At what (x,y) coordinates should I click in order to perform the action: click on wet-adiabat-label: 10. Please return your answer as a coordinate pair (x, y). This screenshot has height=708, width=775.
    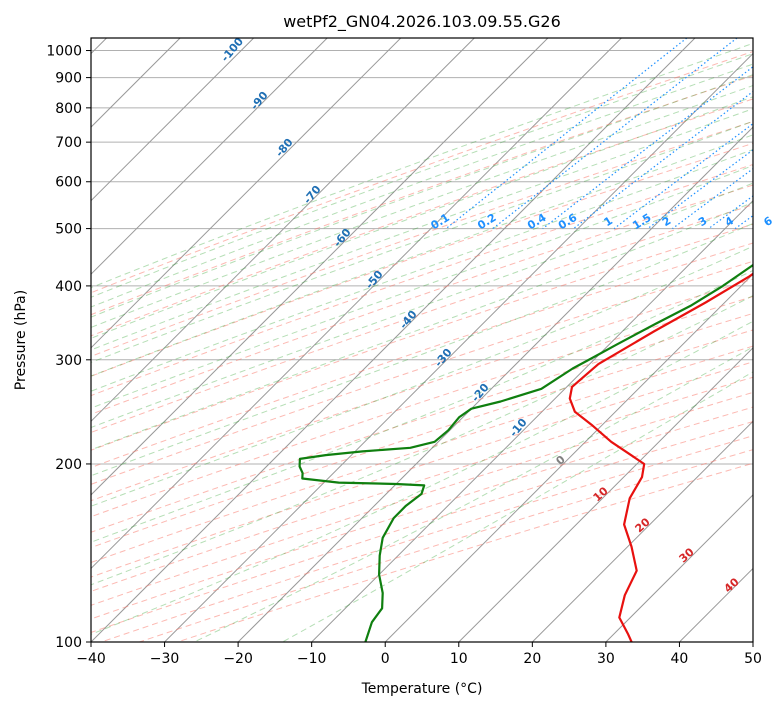
    Looking at the image, I should click on (601, 494).